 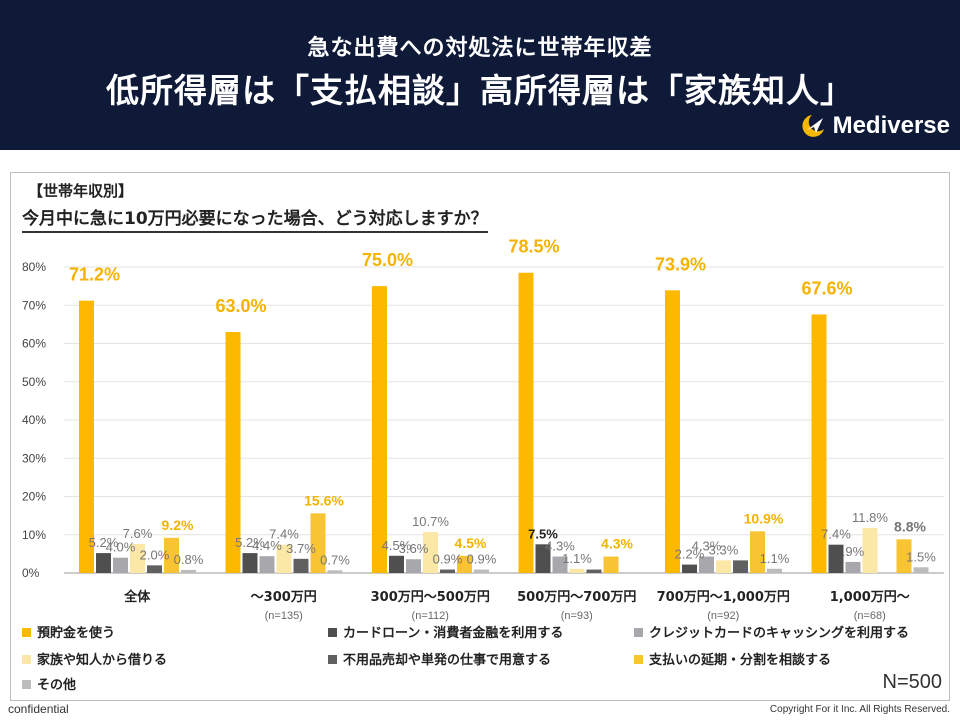 I want to click on y-tick-label: 40%, so click(x=34, y=420).